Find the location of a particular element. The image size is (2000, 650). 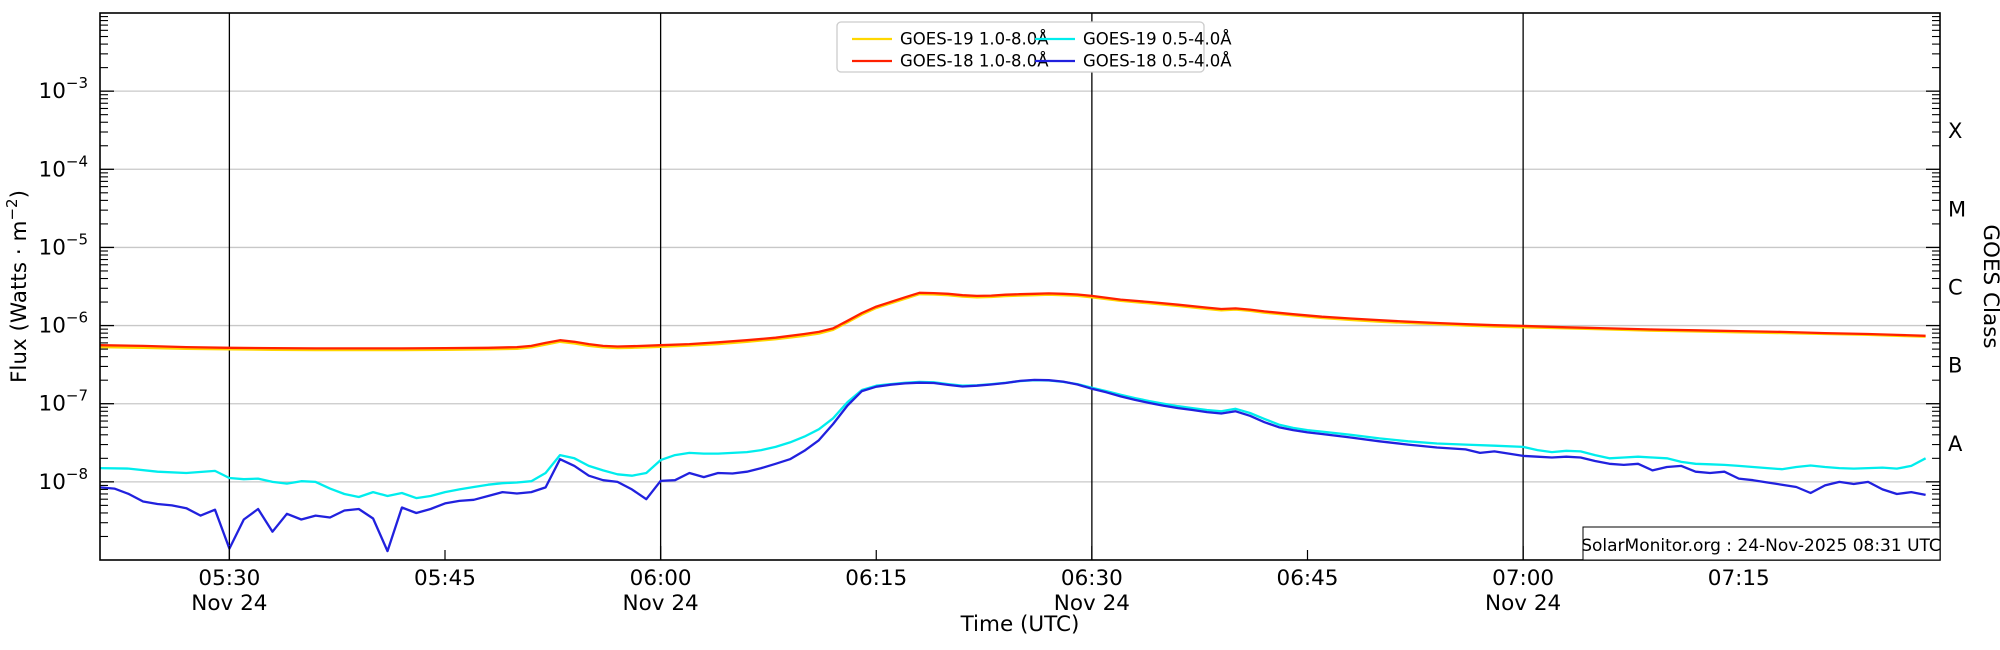

x-tick-time-label: 05:45 is located at coordinates (445, 578).